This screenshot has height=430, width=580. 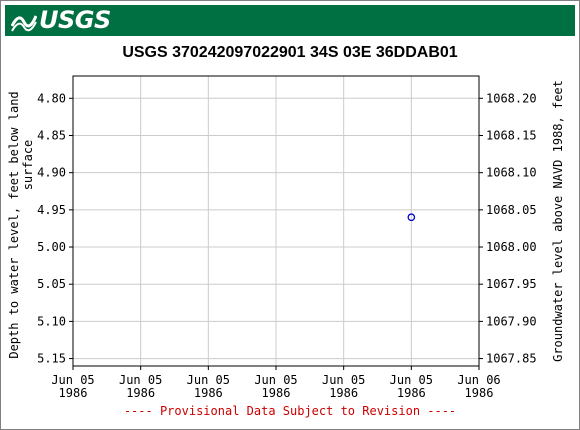 I want to click on y-left-tick-label: 4.80, so click(x=51, y=98).